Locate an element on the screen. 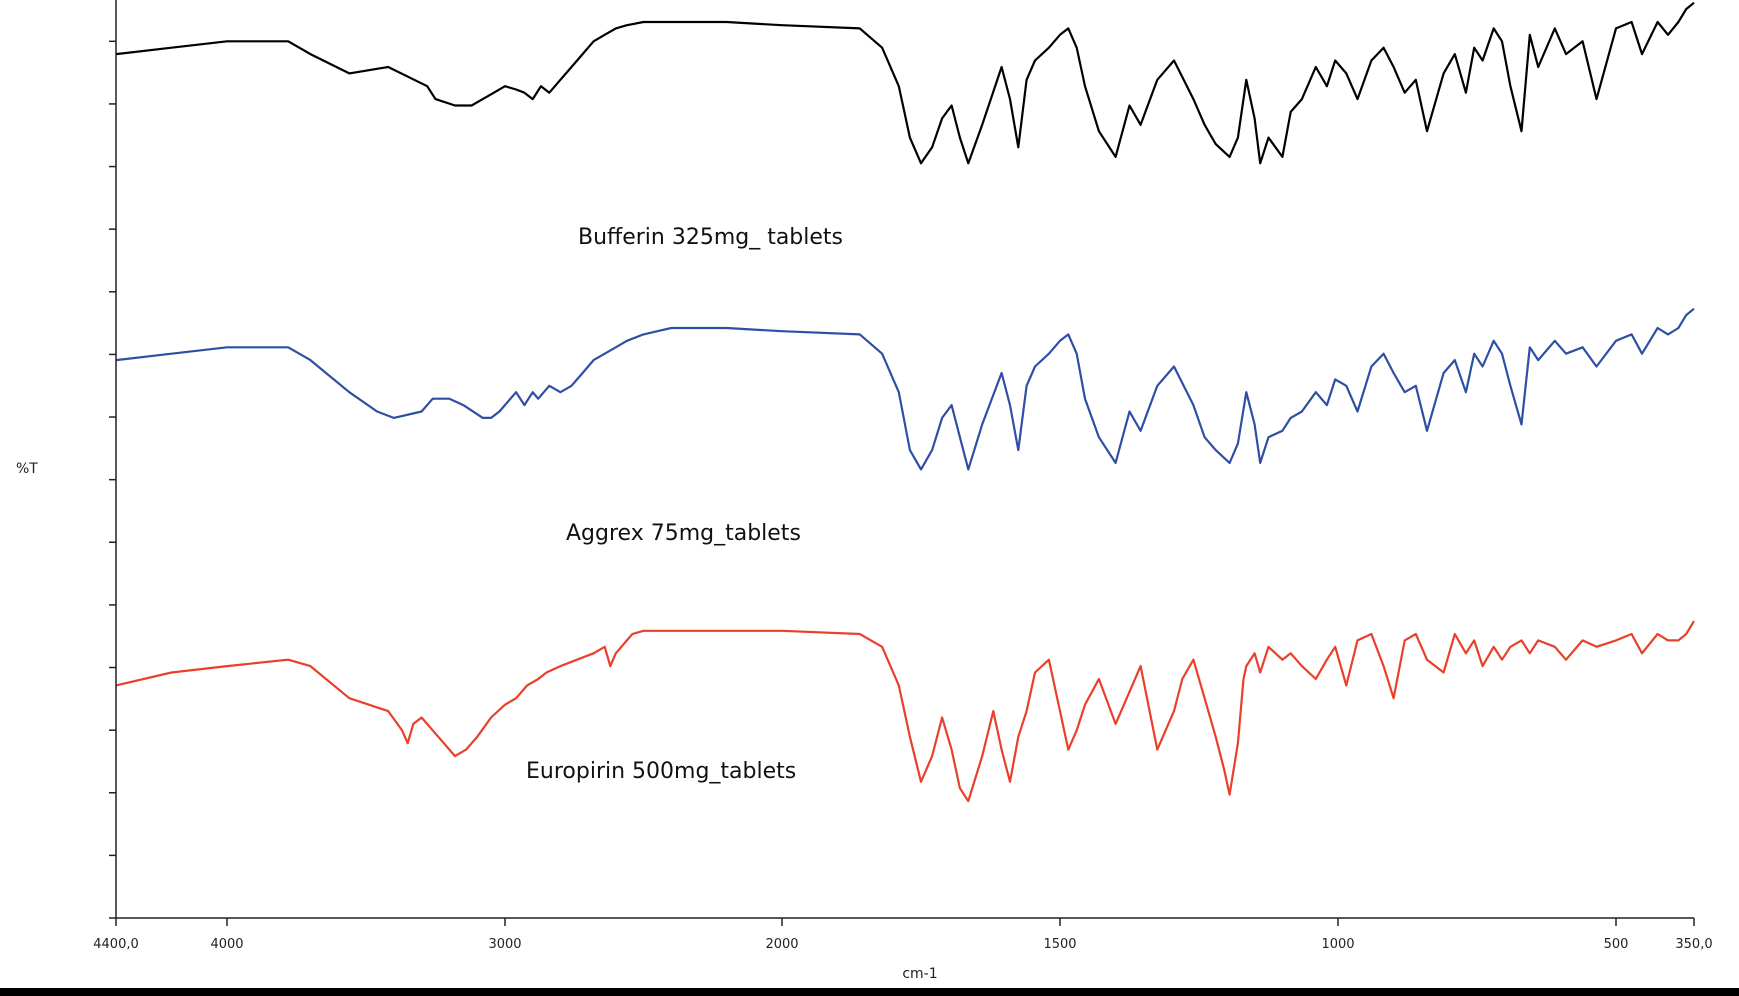 Image resolution: width=1739 pixels, height=996 pixels. series-label-1: Bufferin 325mg_ tablets is located at coordinates (710, 237).